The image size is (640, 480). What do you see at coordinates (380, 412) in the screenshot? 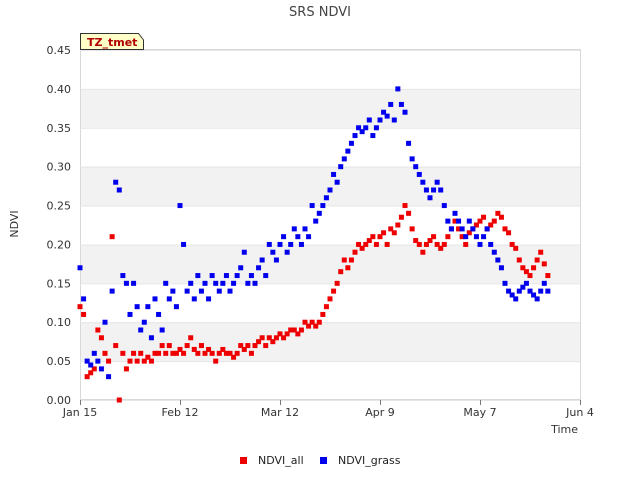
I see `x-tick-label: Apr 9` at bounding box center [380, 412].